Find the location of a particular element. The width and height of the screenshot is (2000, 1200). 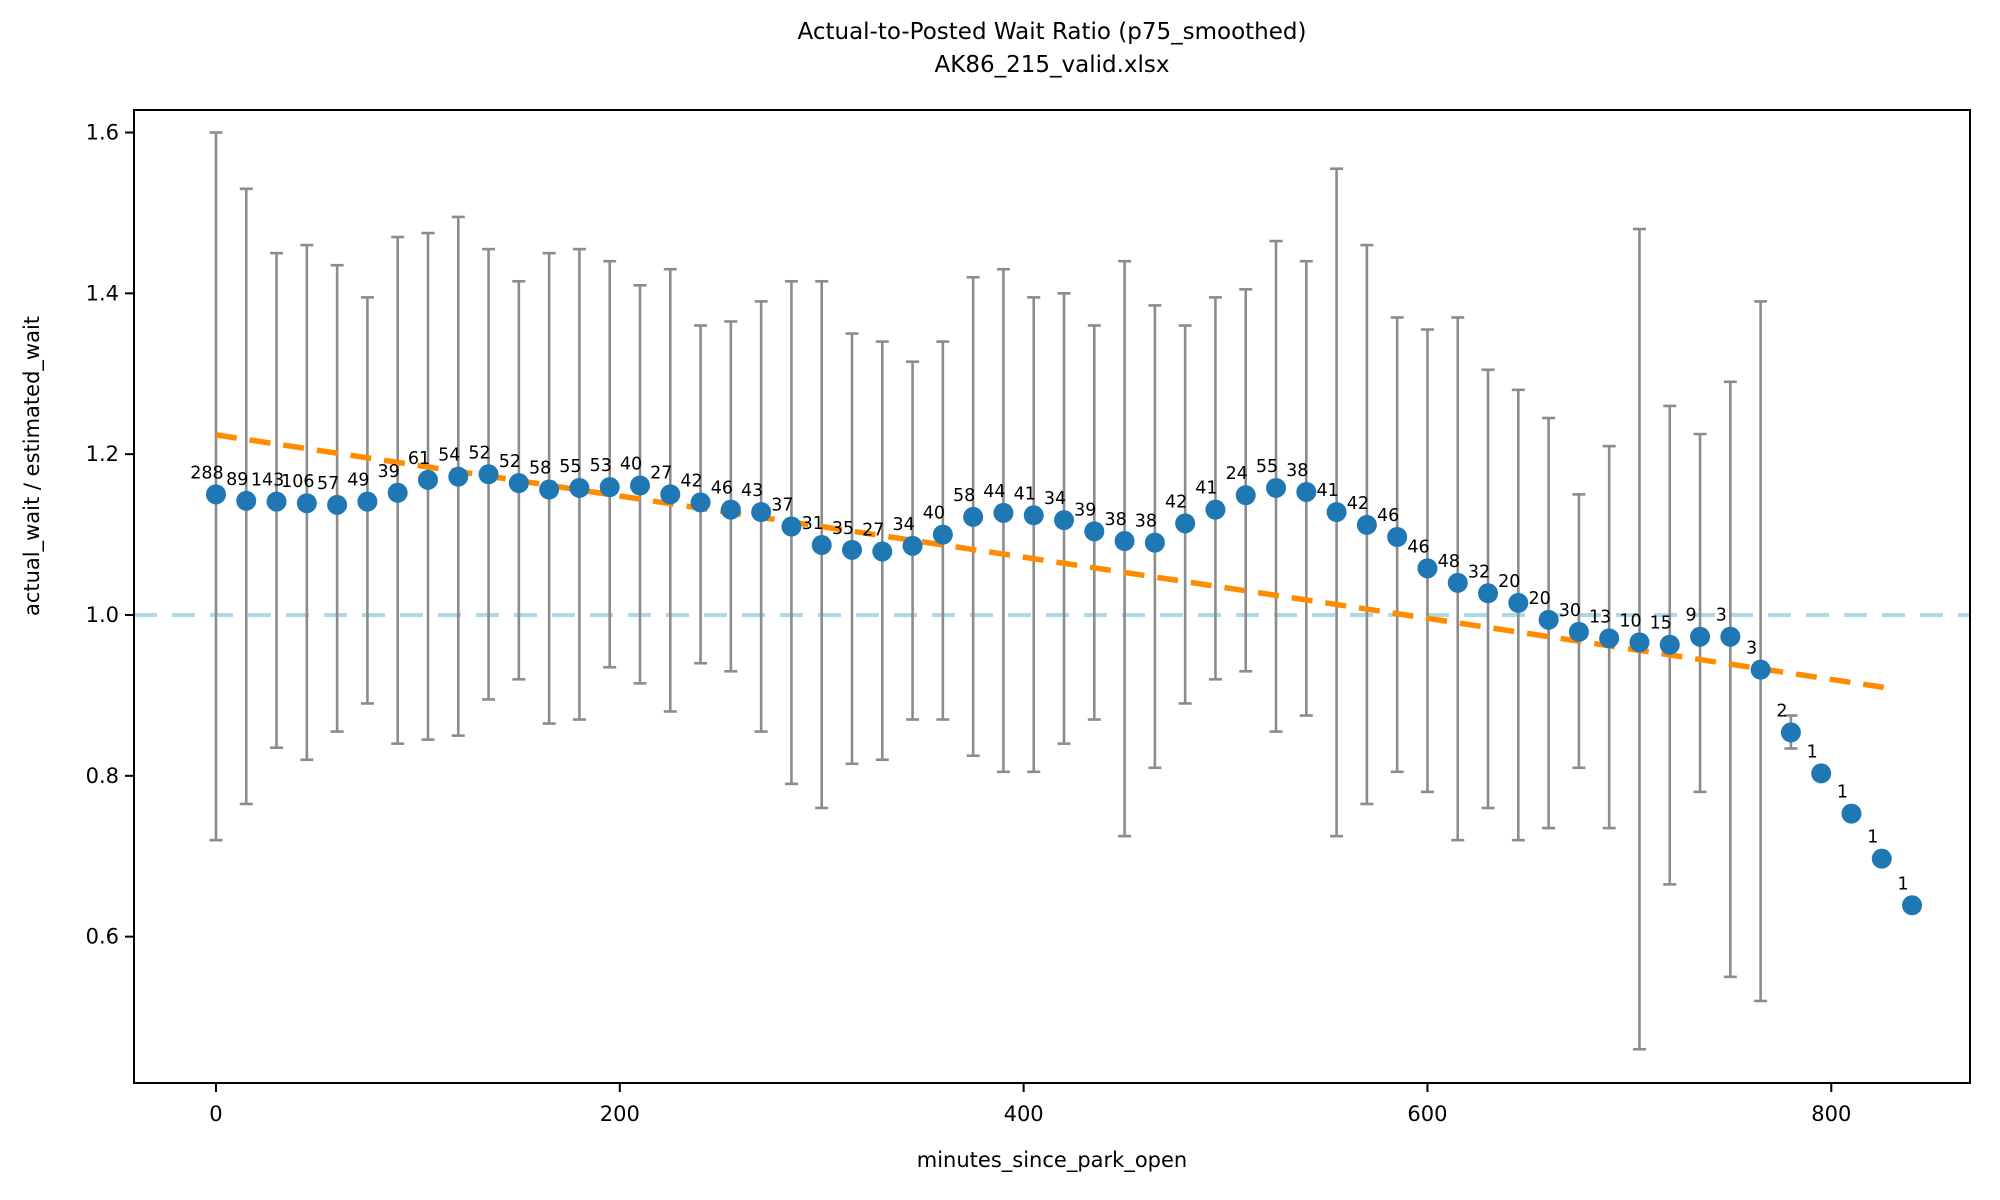

count-label: 10 is located at coordinates (1630, 621).